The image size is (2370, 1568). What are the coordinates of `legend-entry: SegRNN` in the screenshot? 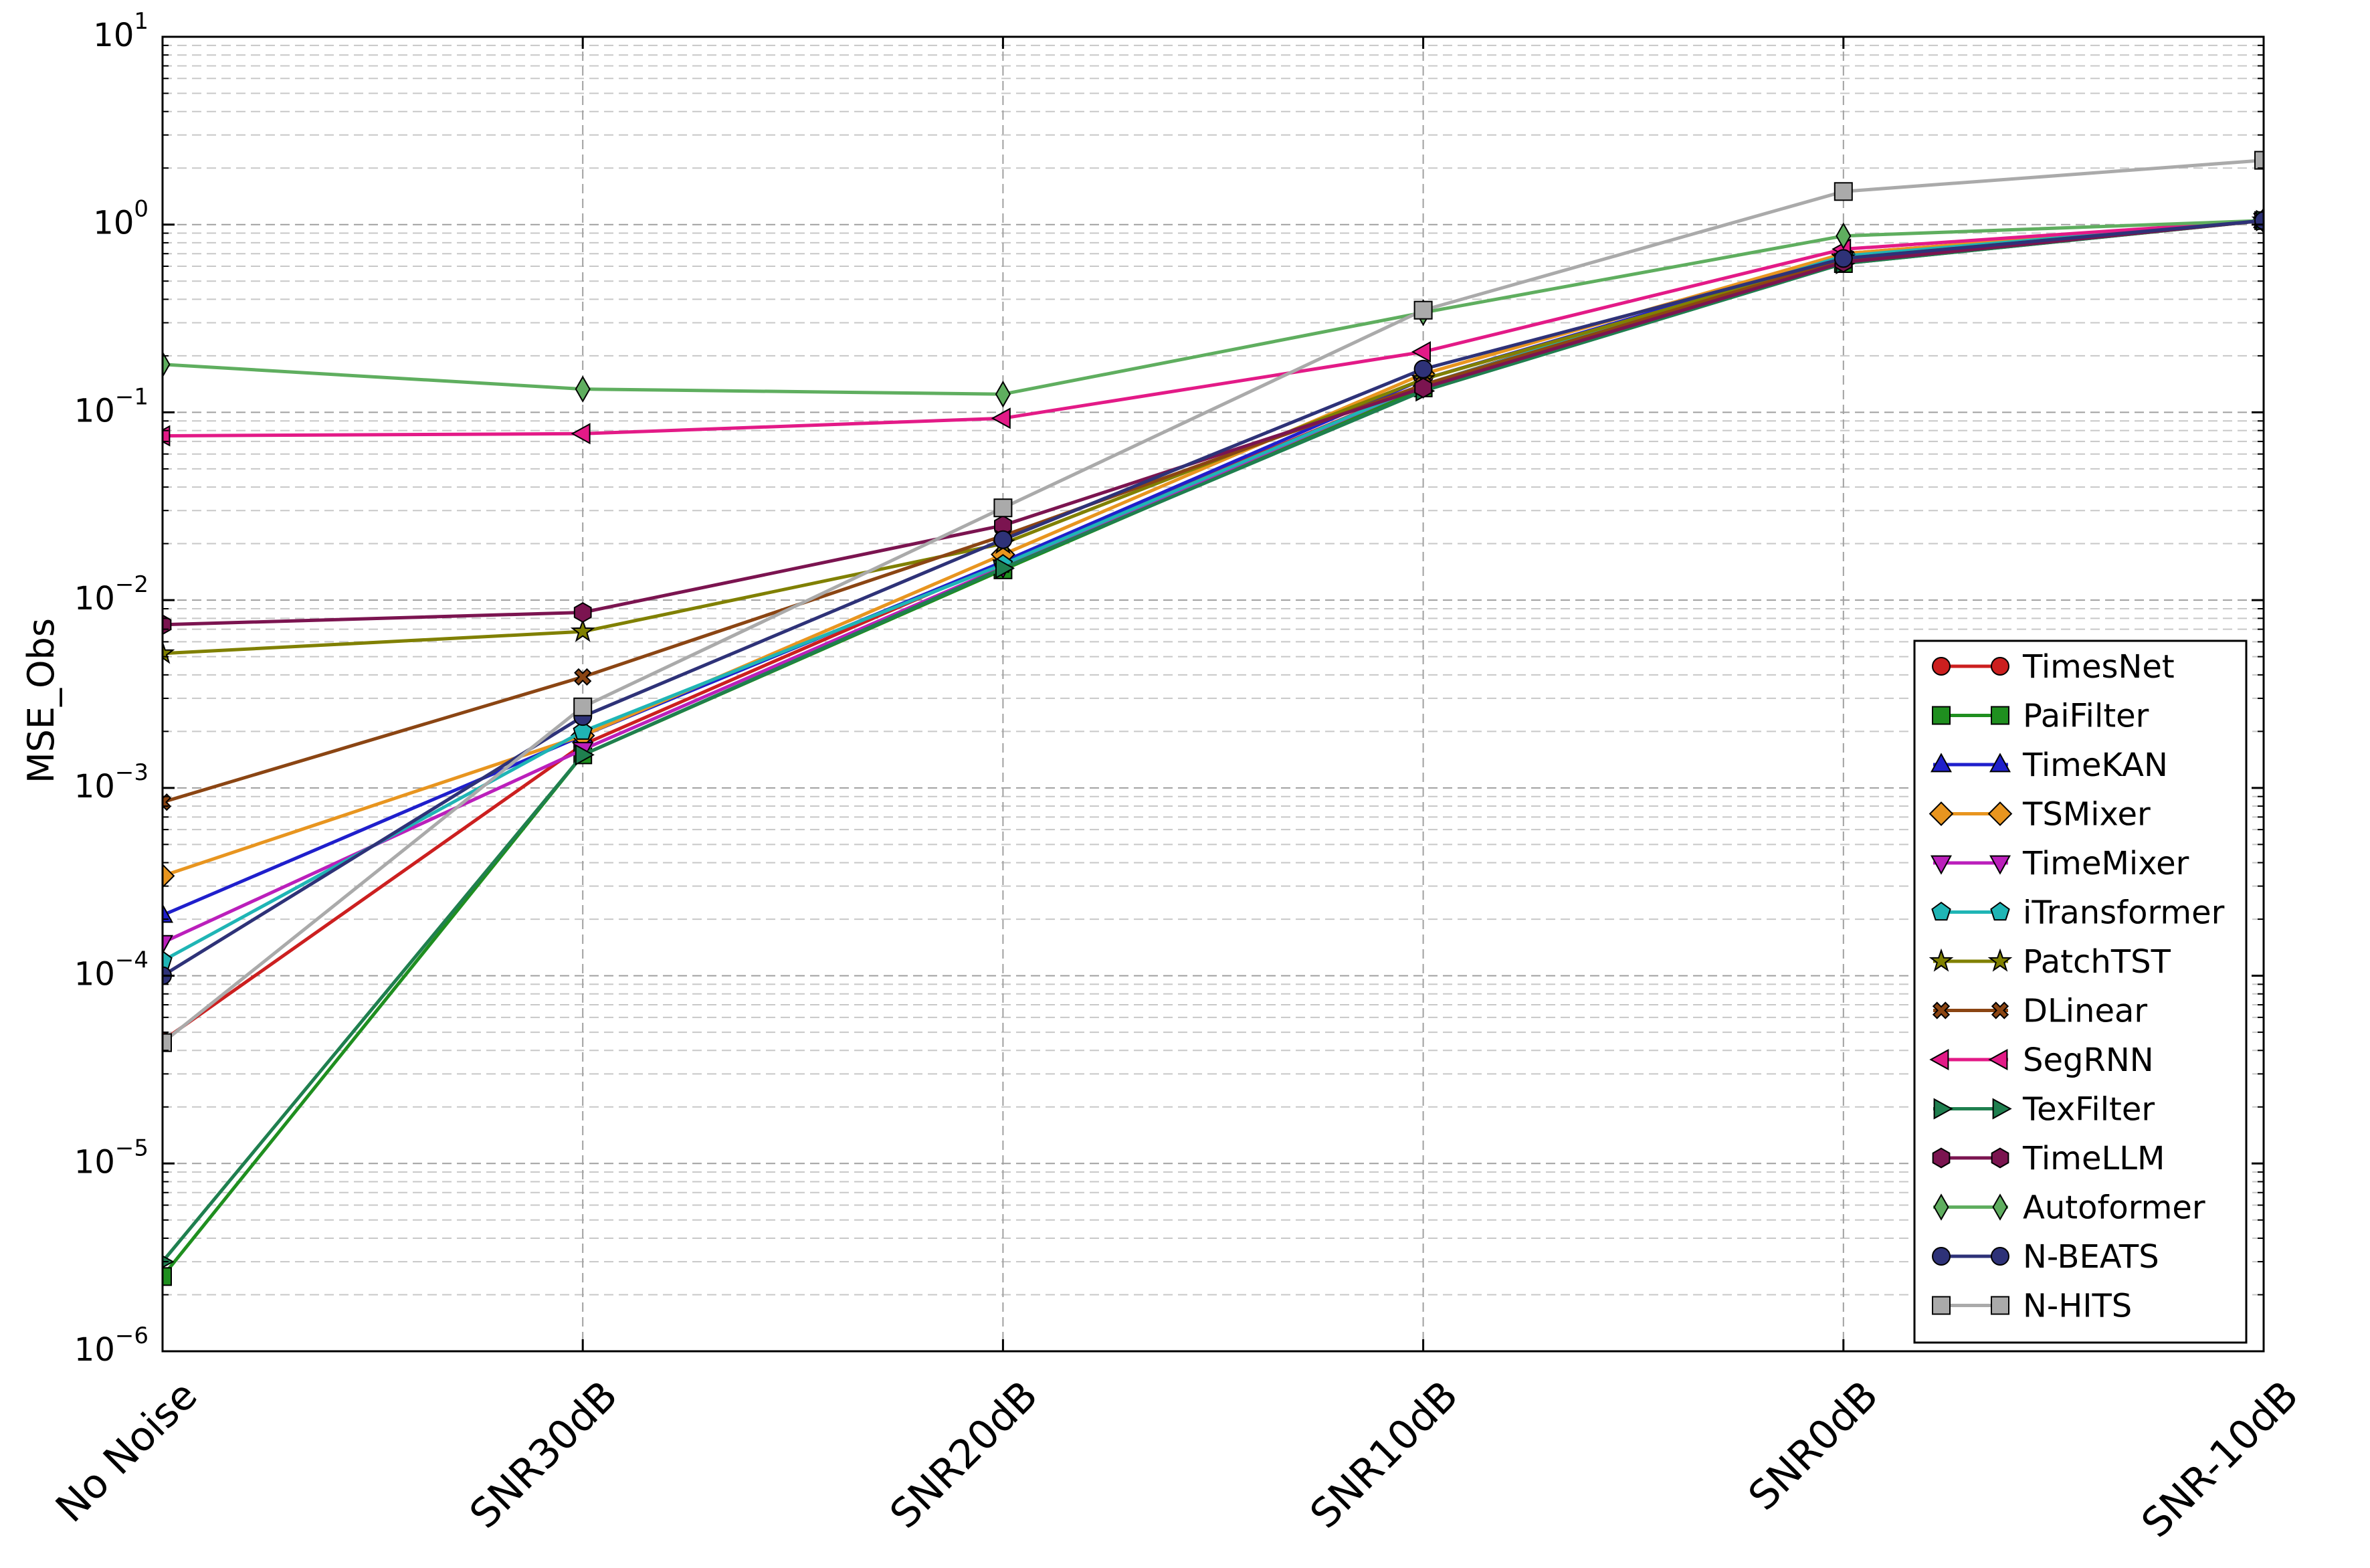 It's located at (2041, 1060).